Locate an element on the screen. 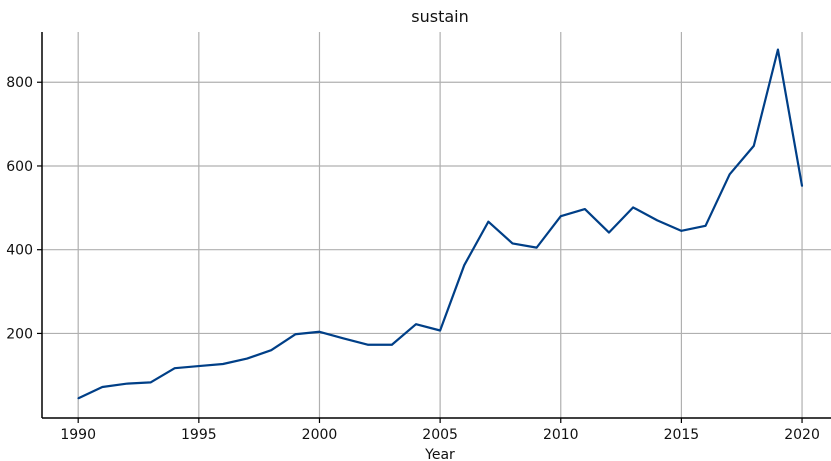 The image size is (831, 461). x-tick-label: 2000 is located at coordinates (320, 435).